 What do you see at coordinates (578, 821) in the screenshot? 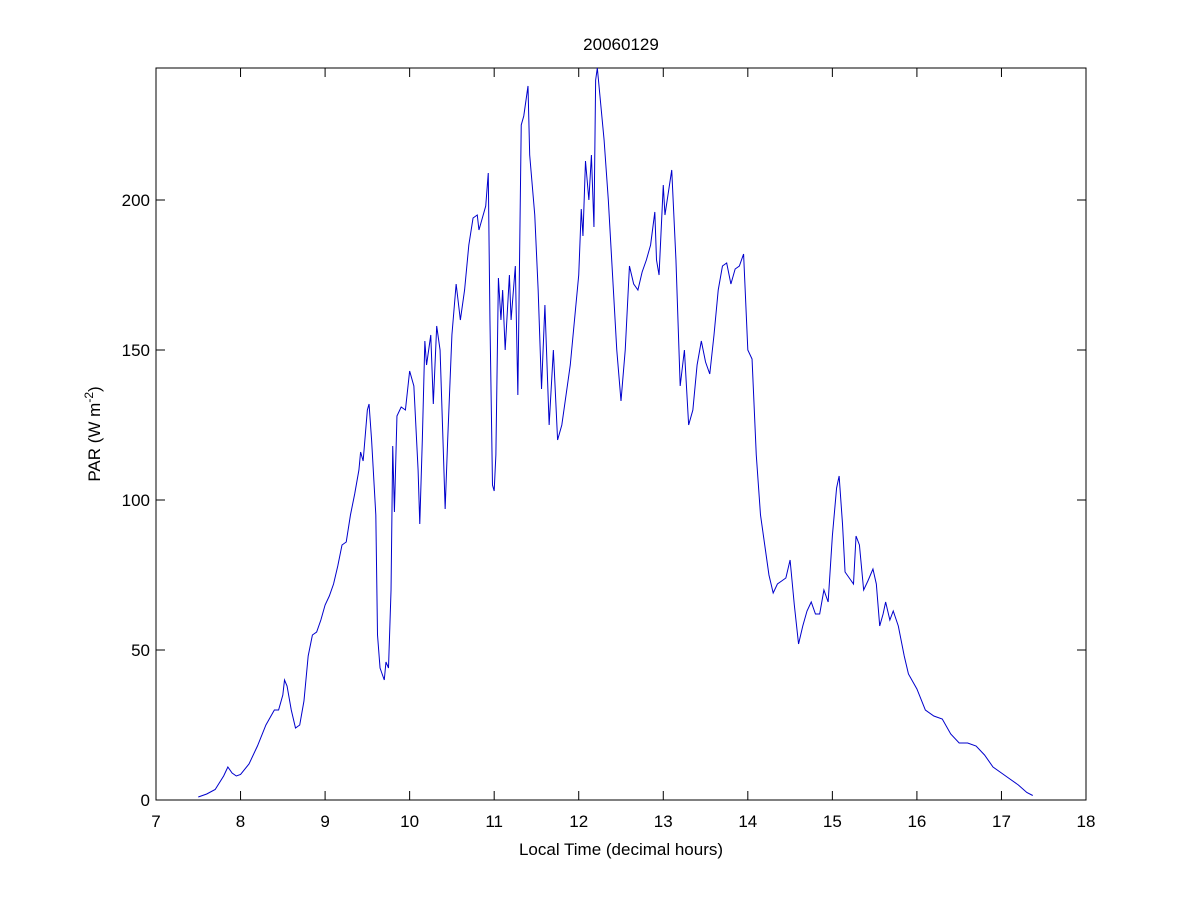
I see `x-tick-label: 12` at bounding box center [578, 821].